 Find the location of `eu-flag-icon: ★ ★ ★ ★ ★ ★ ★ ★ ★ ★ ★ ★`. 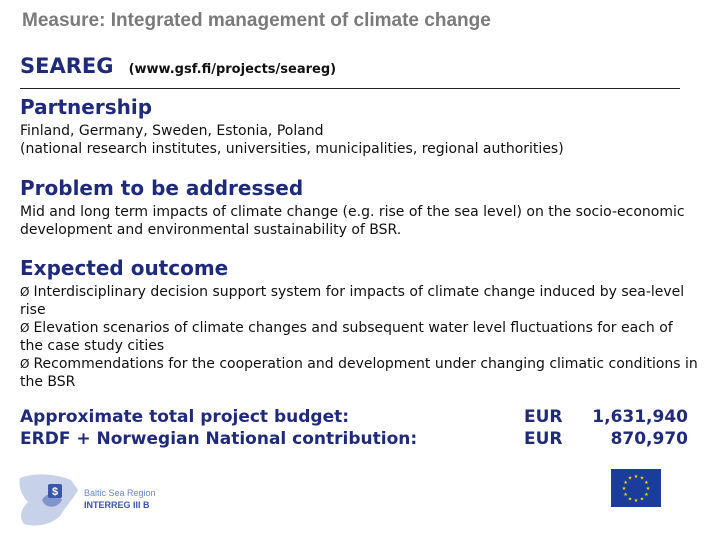

eu-flag-icon: ★ ★ ★ ★ ★ ★ ★ ★ ★ ★ ★ ★ is located at coordinates (636, 488).